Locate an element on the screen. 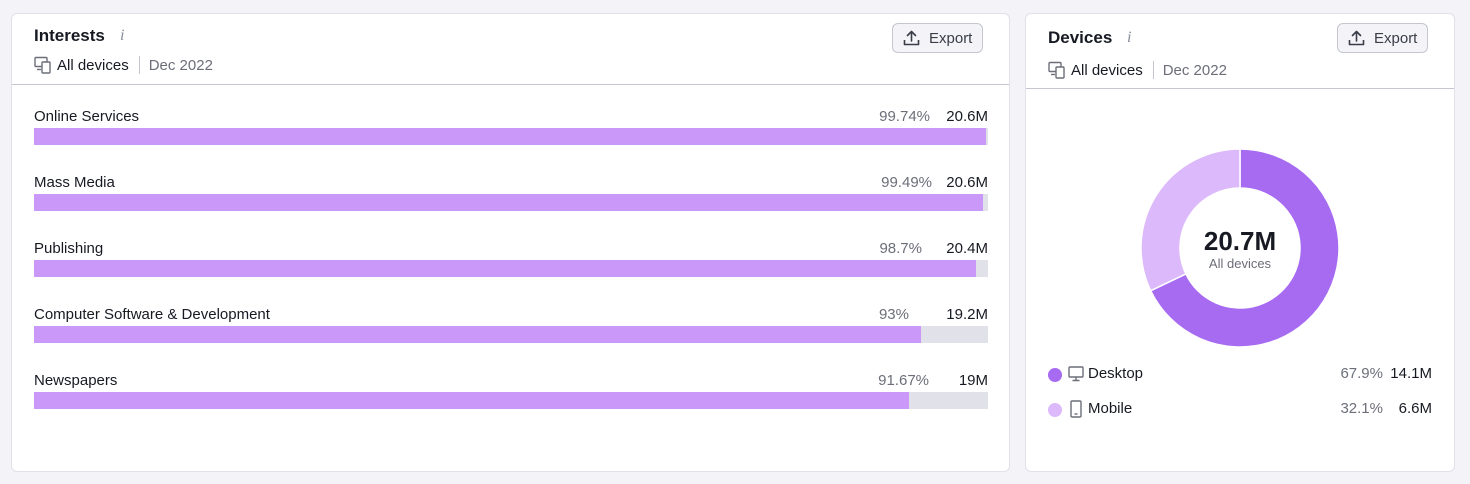 This screenshot has height=484, width=1470. mobile-icon is located at coordinates (1076, 411).